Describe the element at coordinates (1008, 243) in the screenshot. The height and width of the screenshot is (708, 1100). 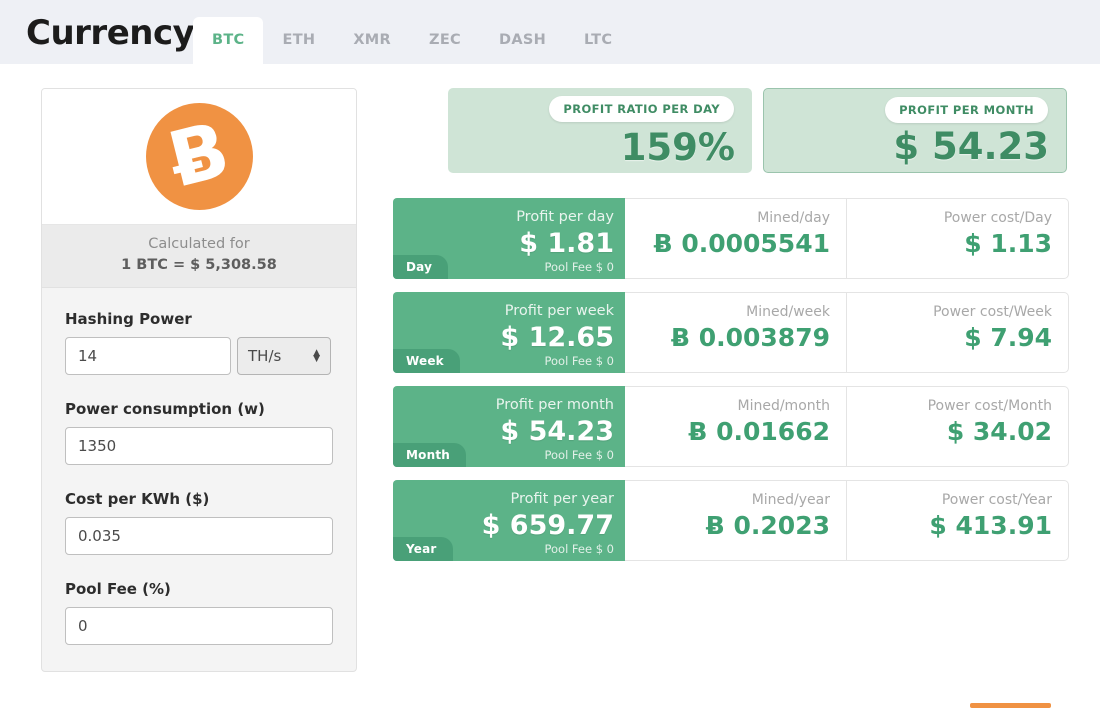
I see `power-cost-value: $ 1.13` at that location.